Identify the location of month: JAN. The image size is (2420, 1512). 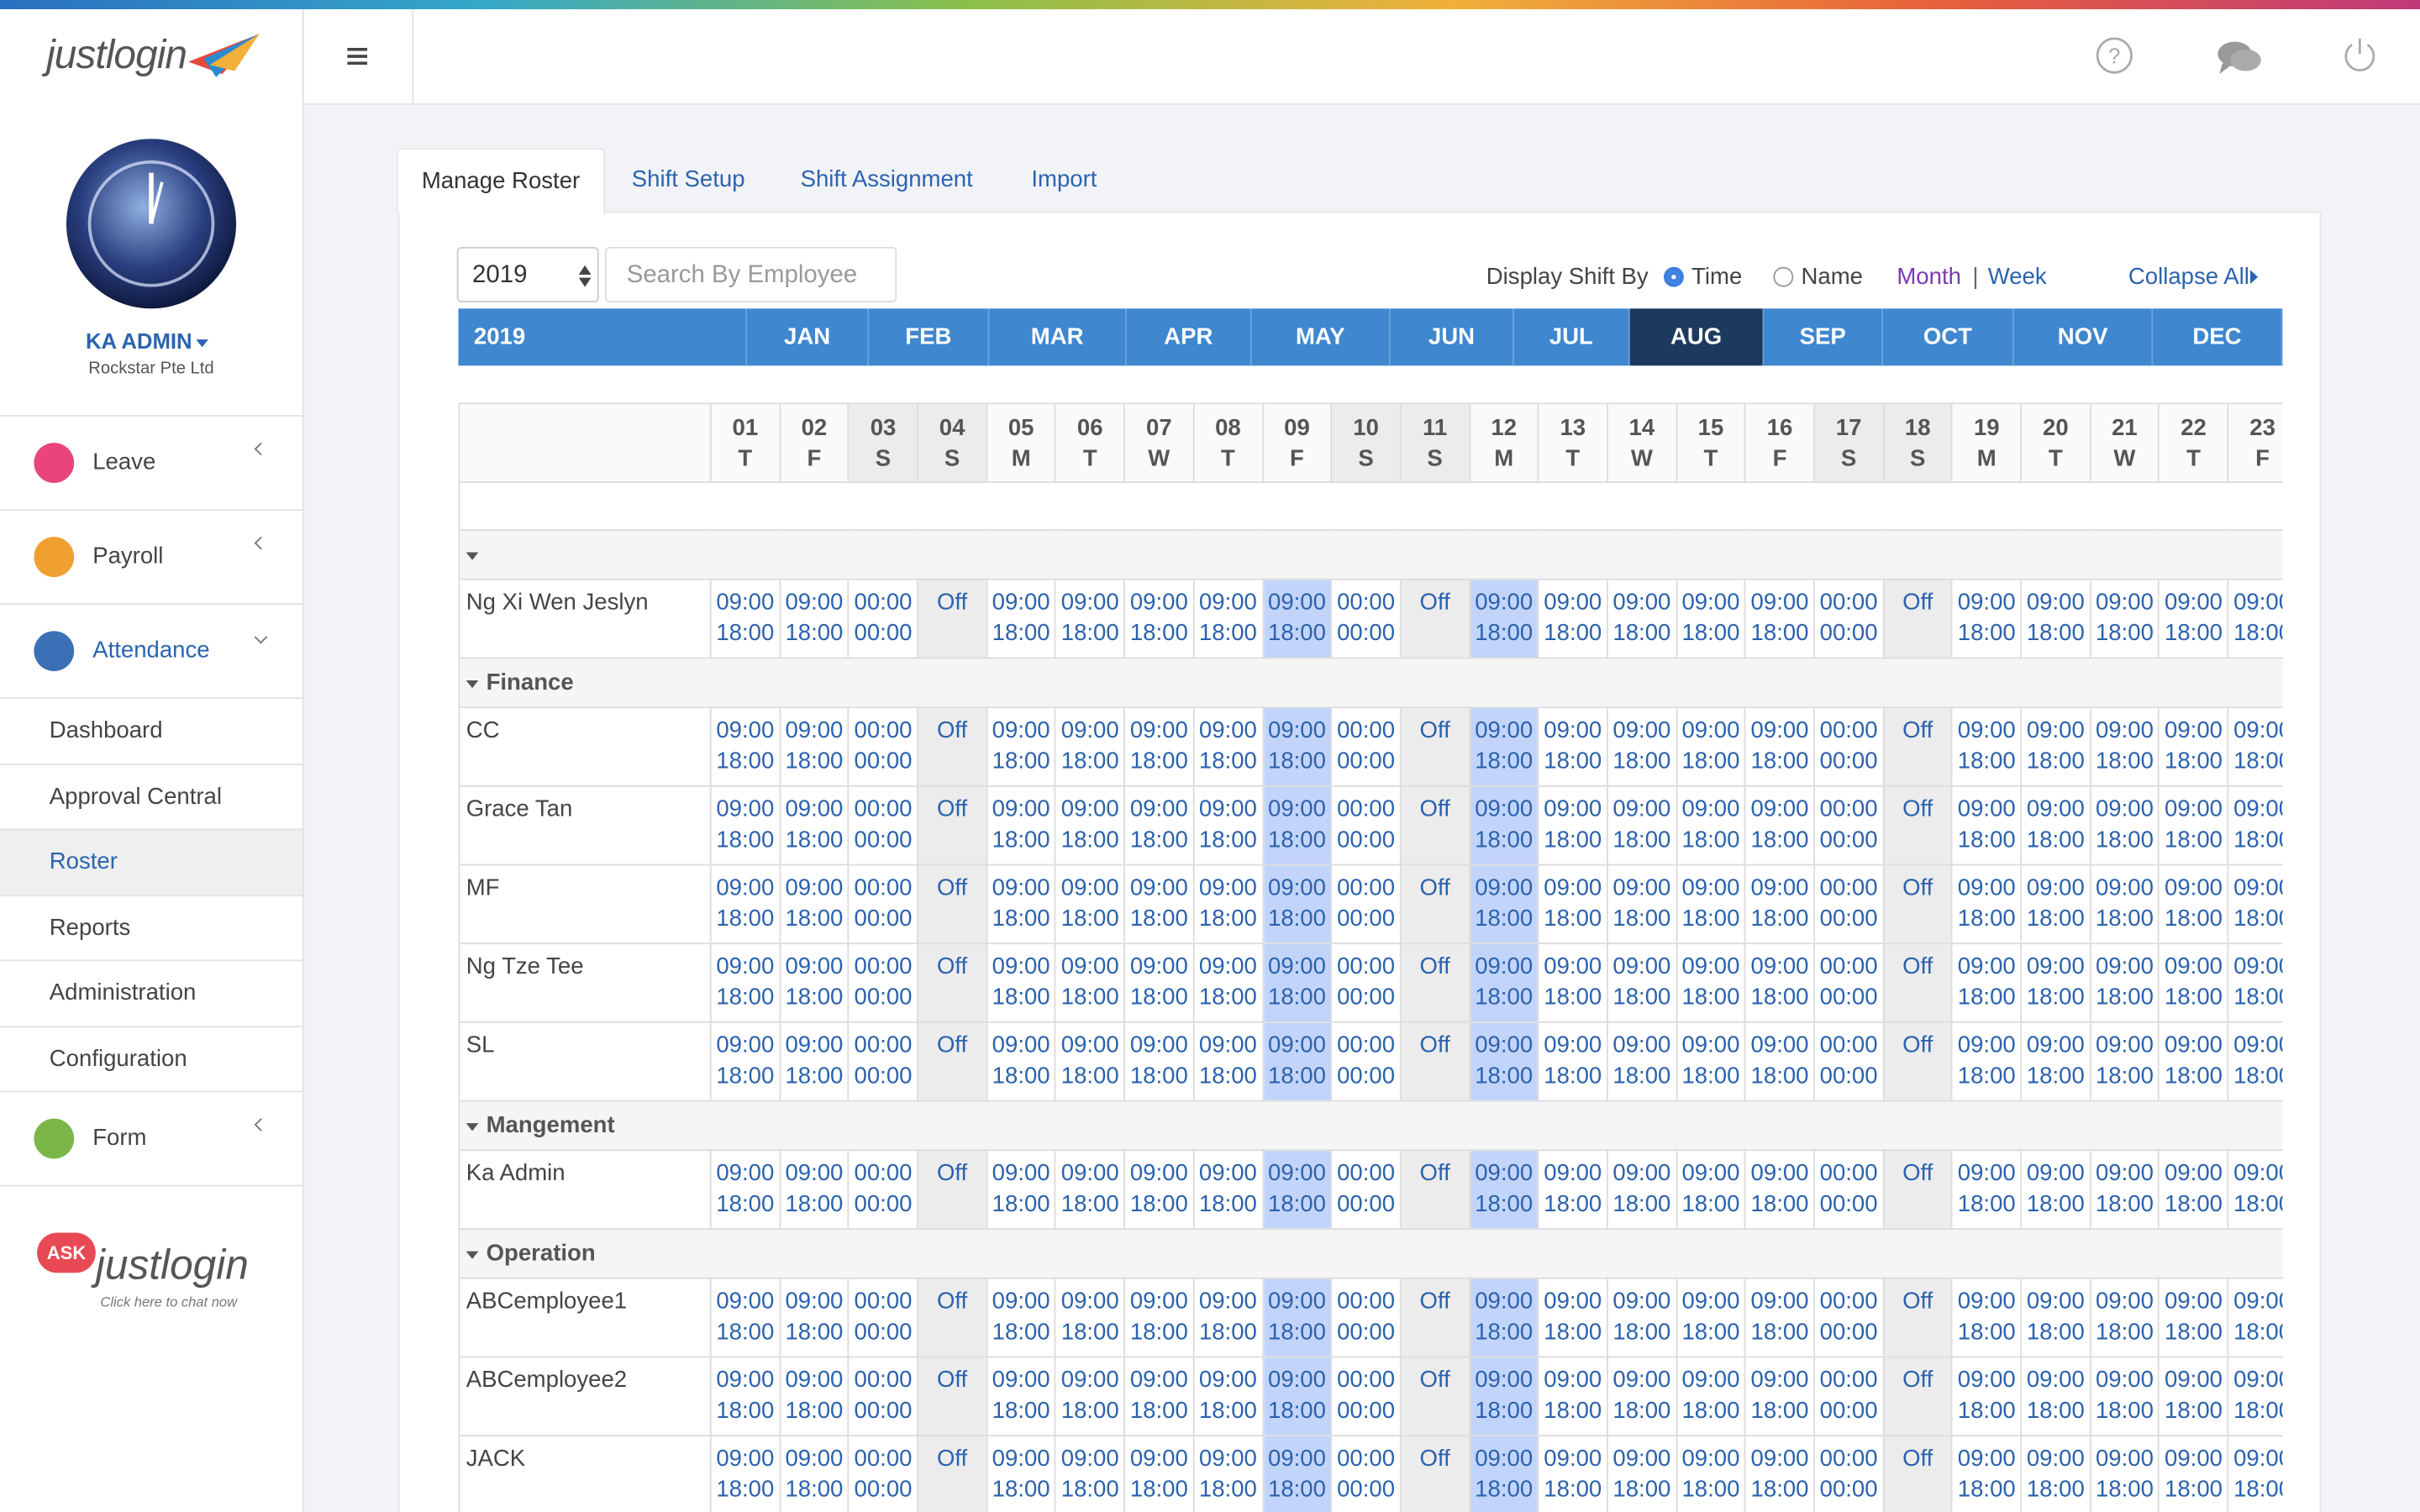
(808, 337).